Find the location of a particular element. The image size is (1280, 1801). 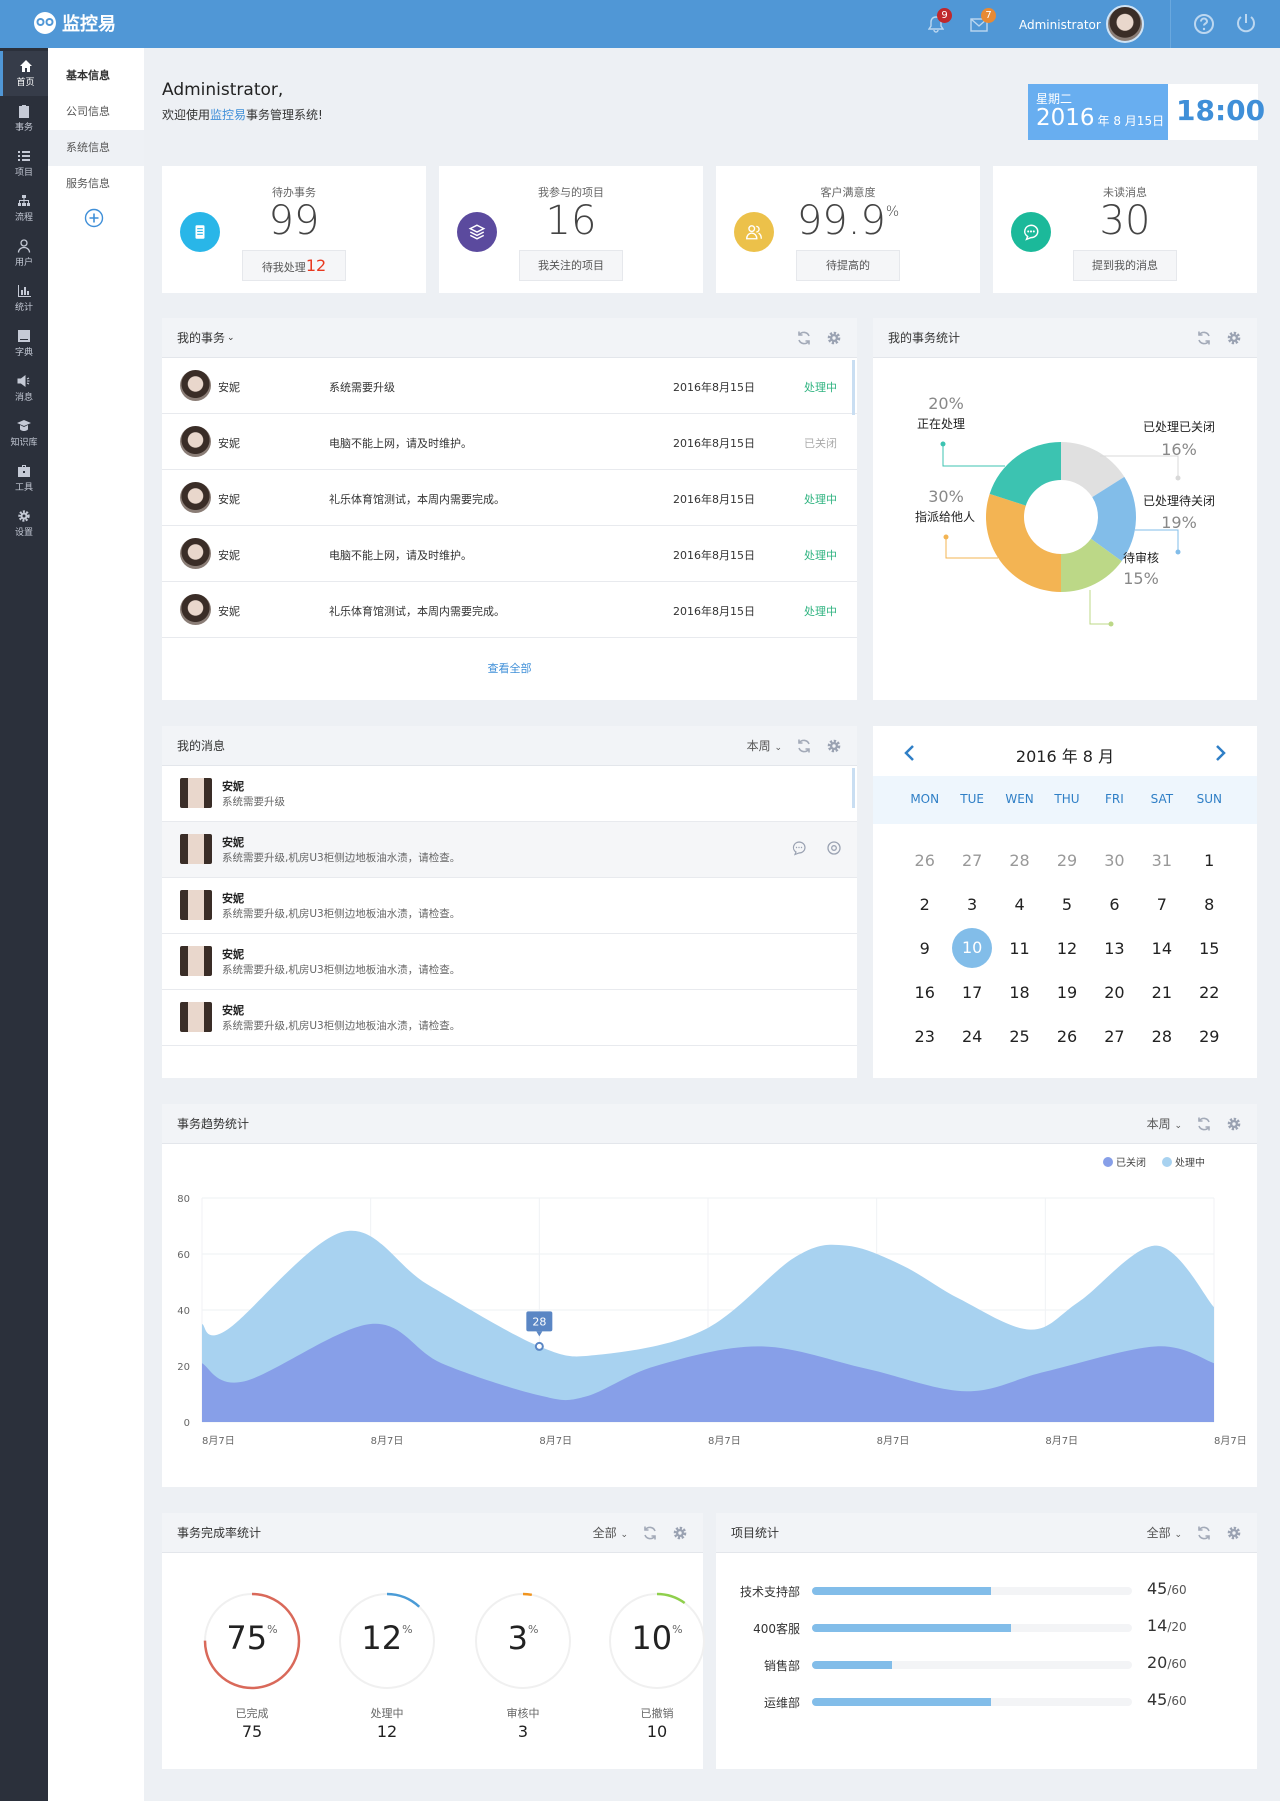

calendar-day: 14 is located at coordinates (1161, 948).